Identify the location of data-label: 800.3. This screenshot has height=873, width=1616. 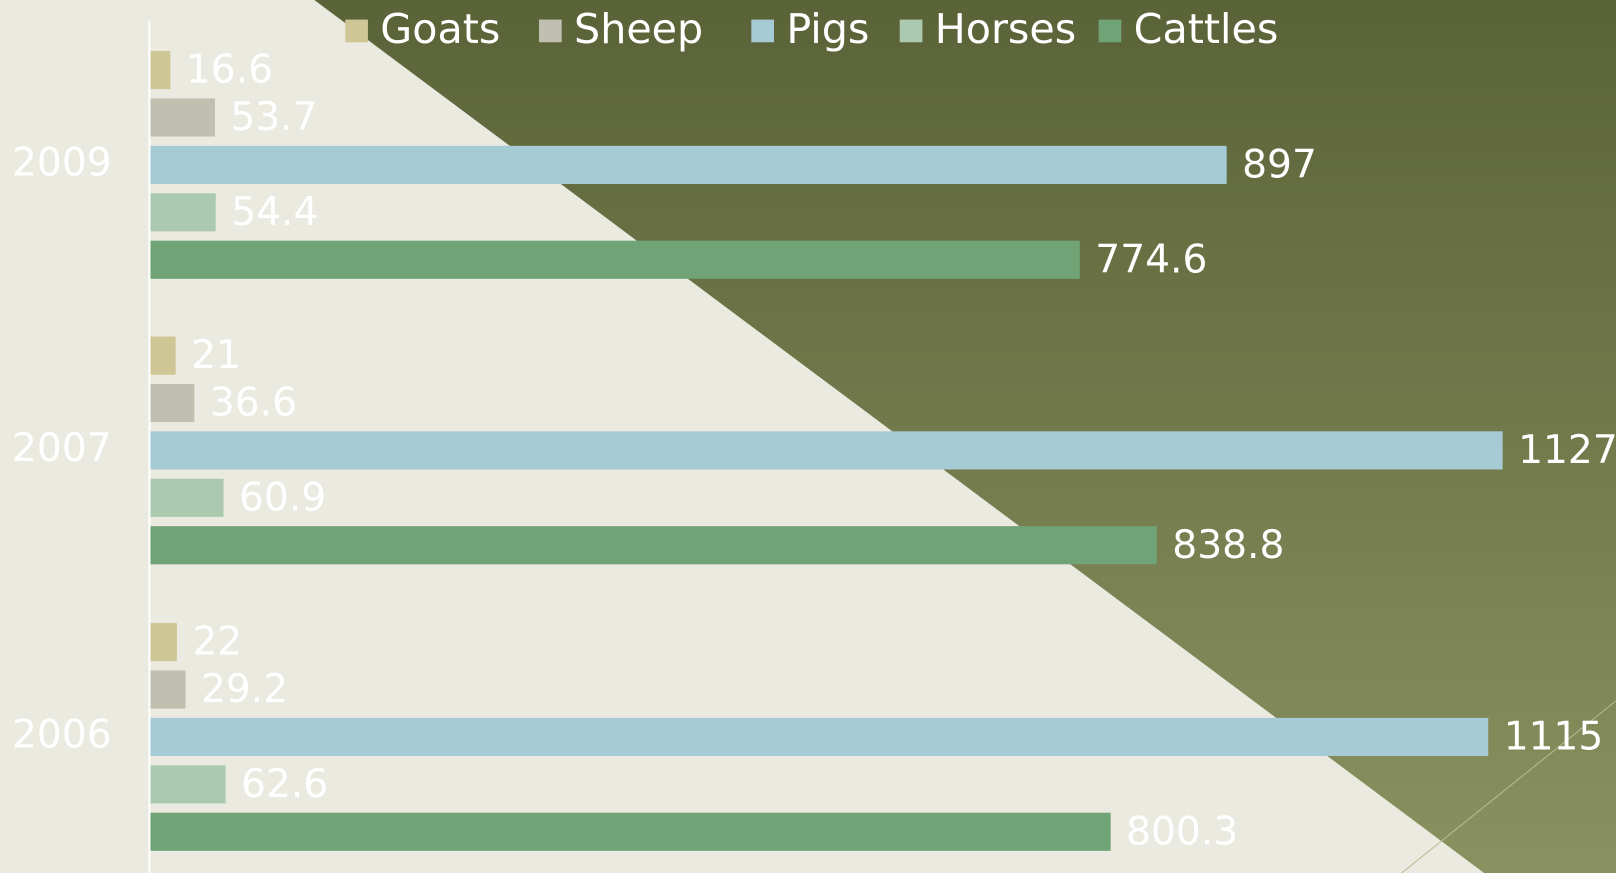
(1182, 831).